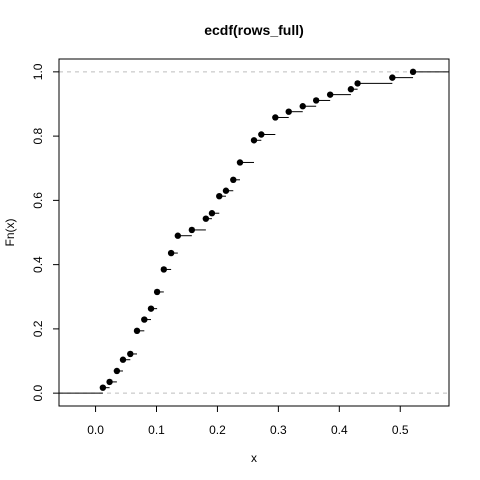 This screenshot has height=480, width=480. Describe the element at coordinates (38, 200) in the screenshot. I see `y-tick-label-3: 0.6` at that location.